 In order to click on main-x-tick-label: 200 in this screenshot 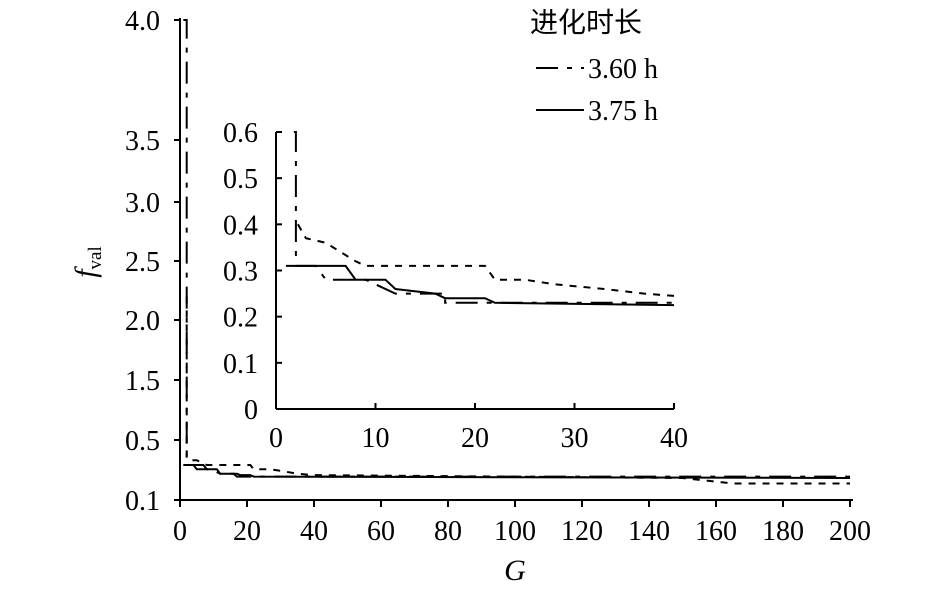, I will do `click(850, 531)`.